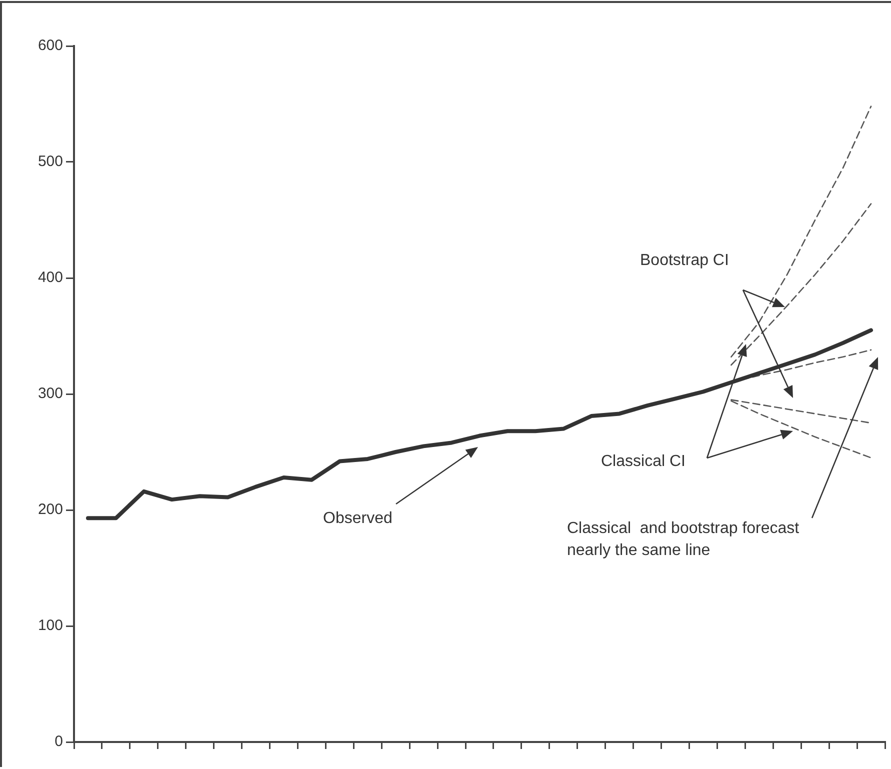  What do you see at coordinates (58, 741) in the screenshot?
I see `y-tick-label: 0` at bounding box center [58, 741].